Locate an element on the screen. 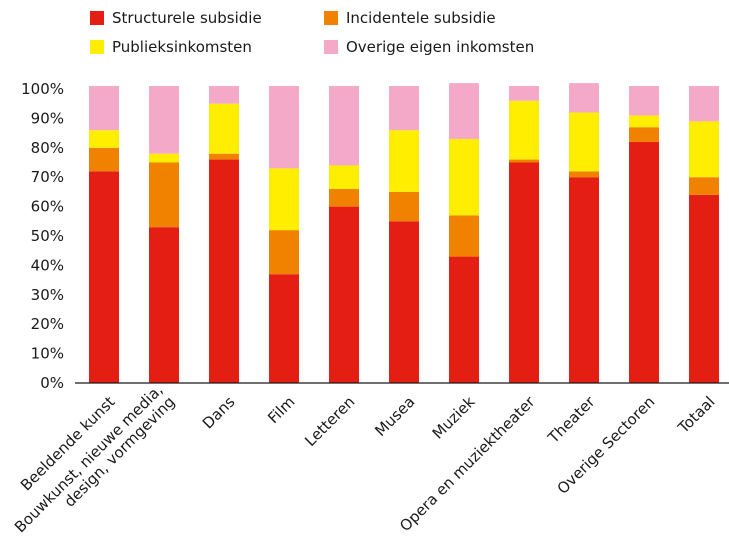 The height and width of the screenshot is (553, 729). y-tick-label: 0% is located at coordinates (52, 383).